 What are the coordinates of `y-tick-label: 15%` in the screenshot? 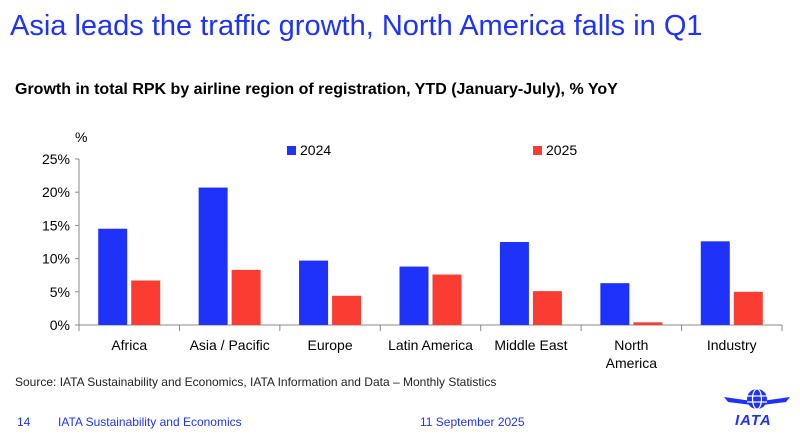 It's located at (56, 225).